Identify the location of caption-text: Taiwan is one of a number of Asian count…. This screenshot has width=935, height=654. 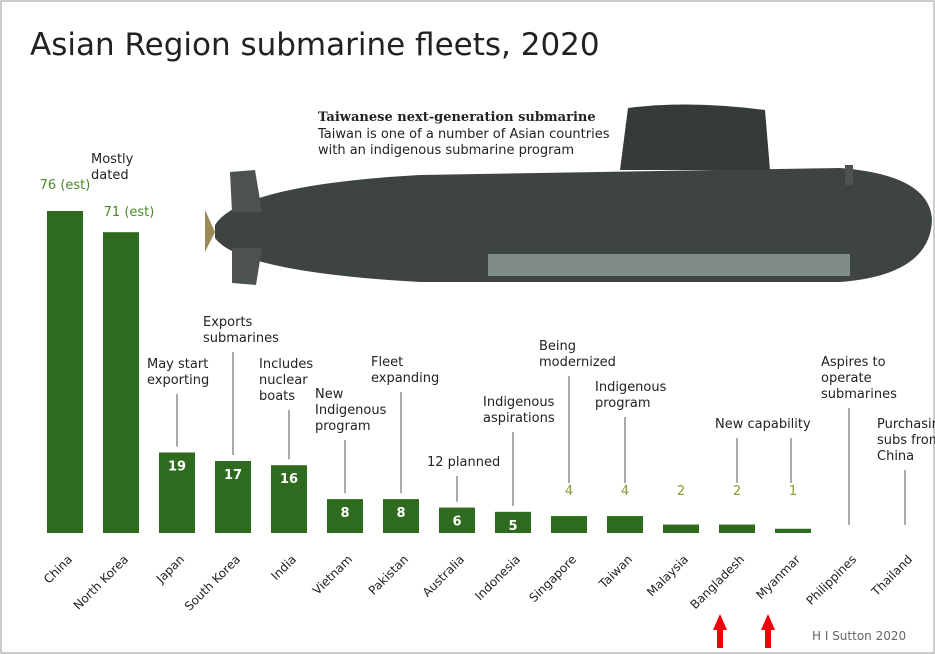
(463, 142).